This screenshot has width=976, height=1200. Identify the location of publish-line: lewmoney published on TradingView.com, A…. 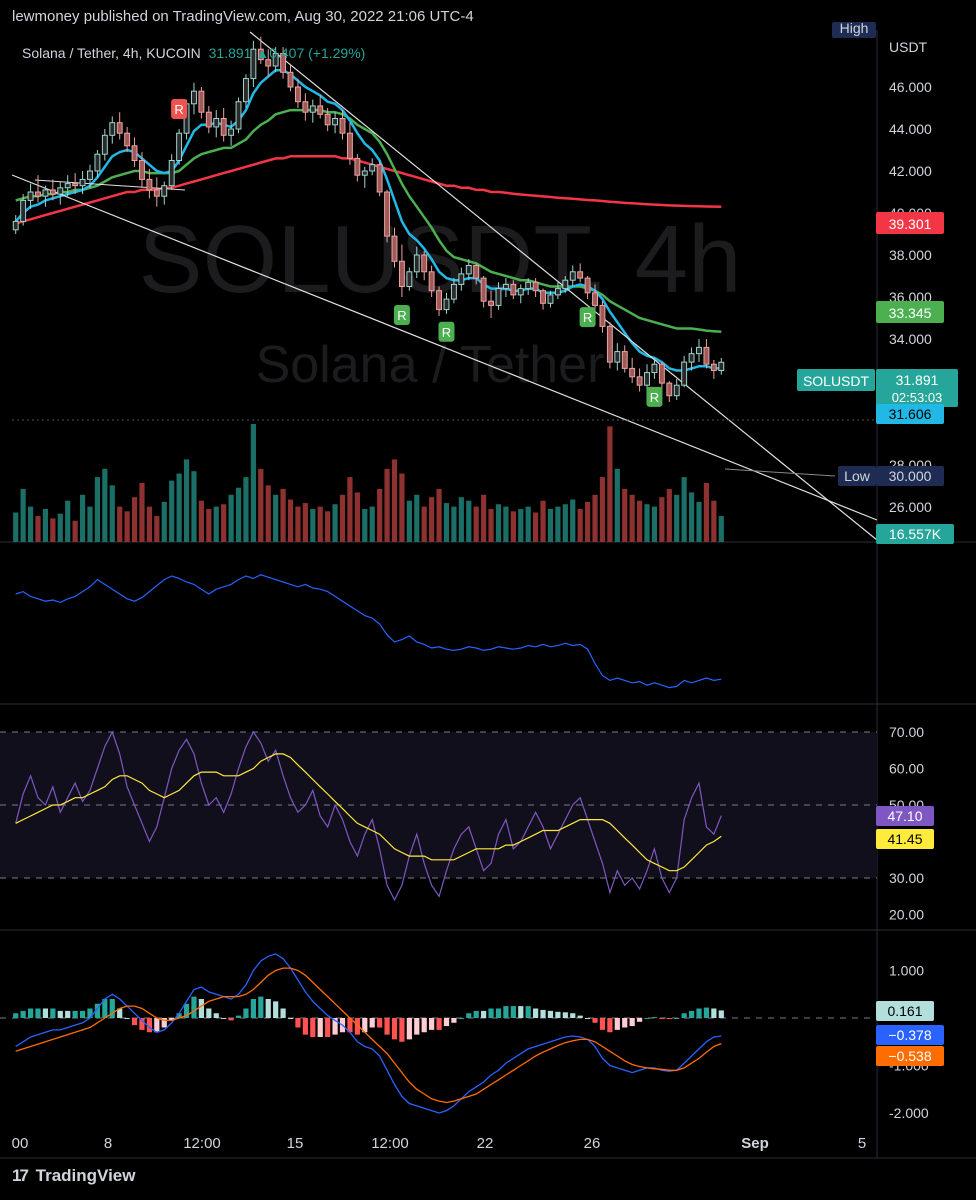
(243, 16).